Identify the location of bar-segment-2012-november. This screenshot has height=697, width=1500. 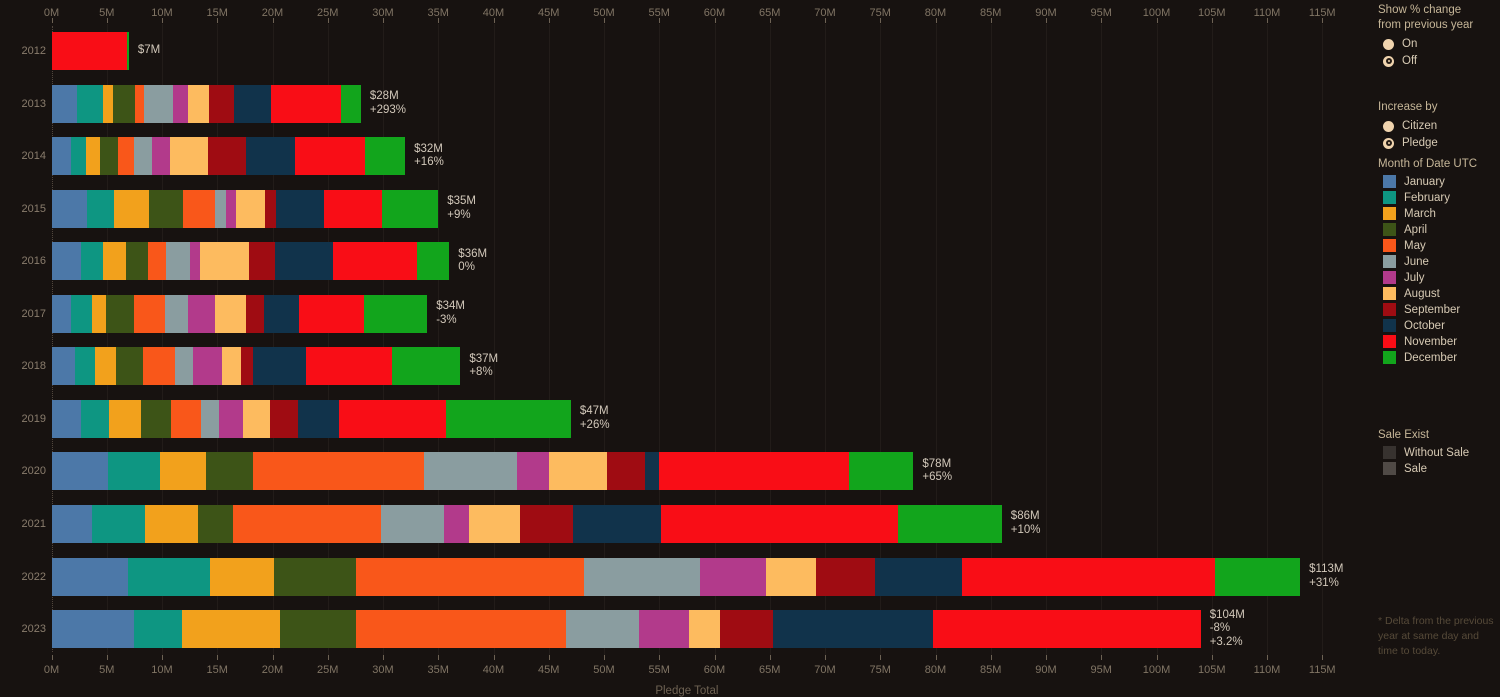
(89, 51).